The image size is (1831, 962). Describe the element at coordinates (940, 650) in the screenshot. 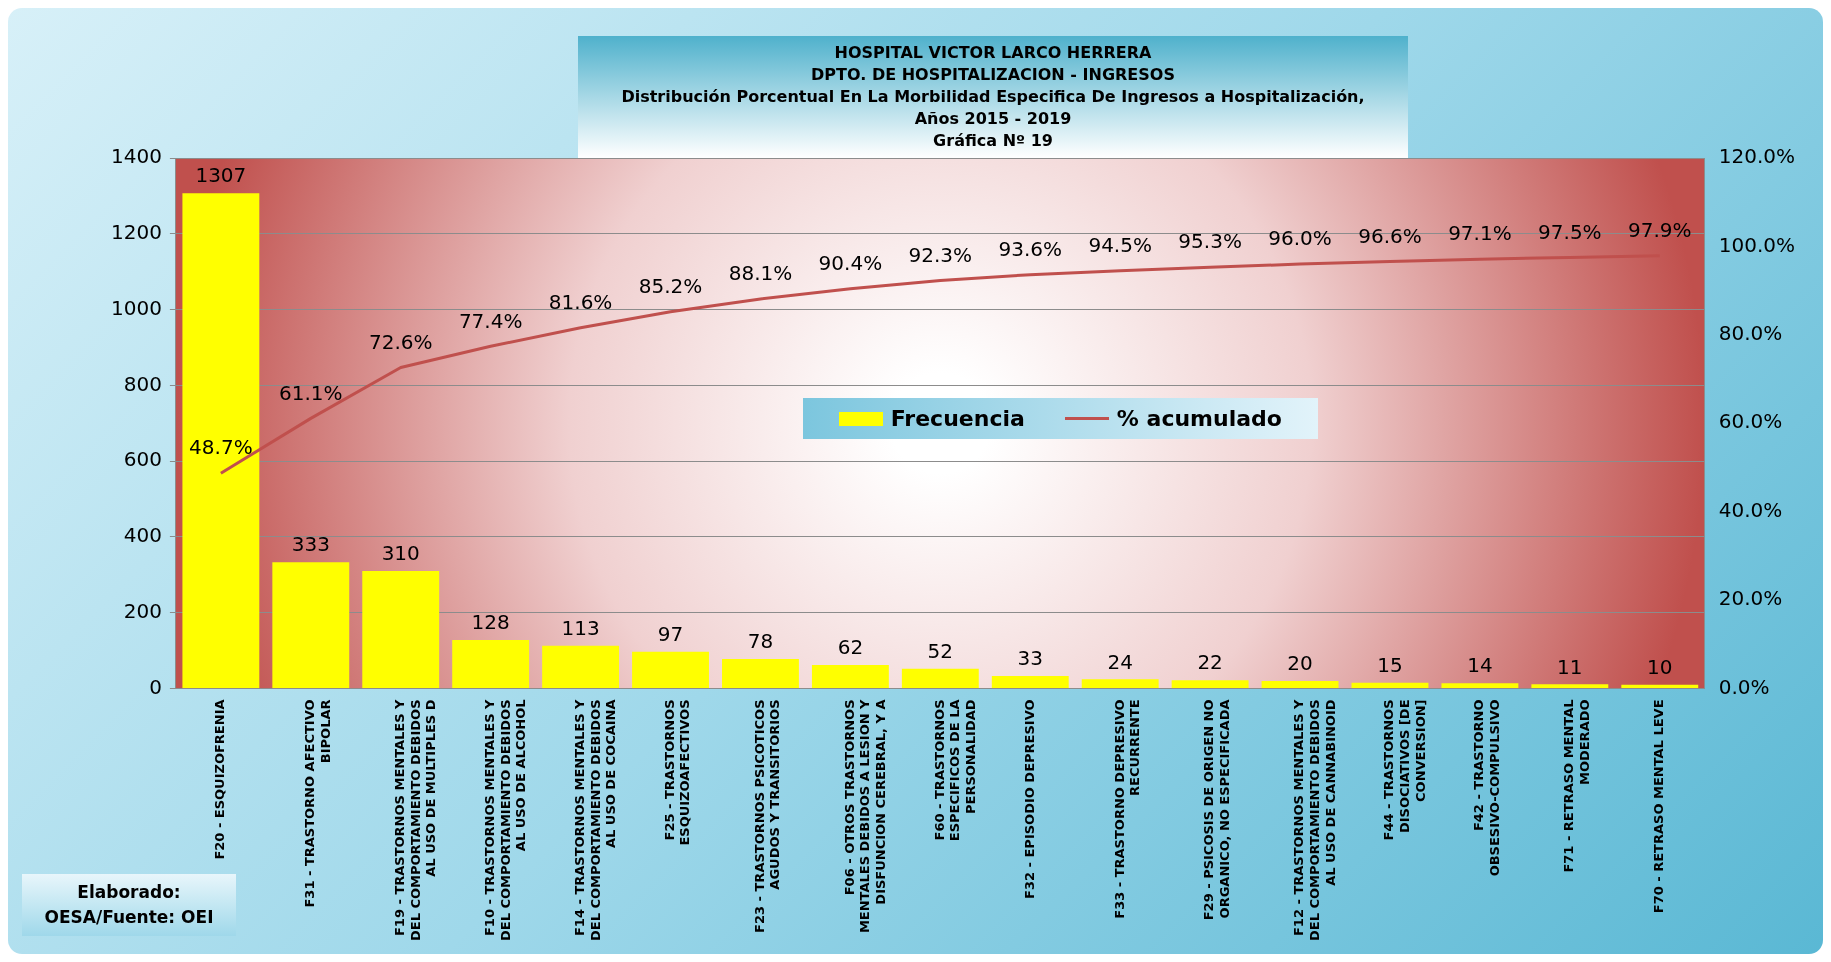

I see `data-label: 52` at that location.